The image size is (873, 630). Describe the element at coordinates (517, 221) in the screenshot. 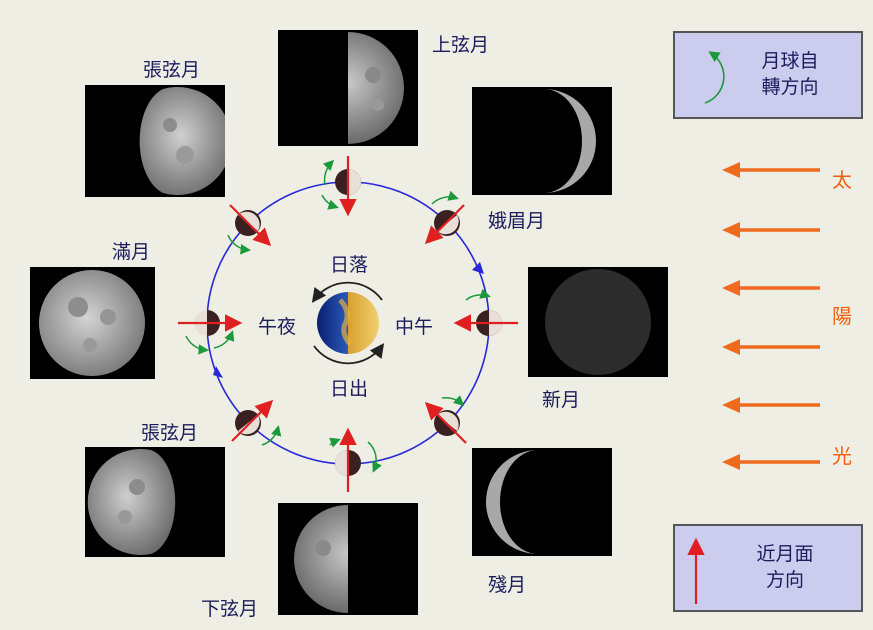

I see `label-waxing-crescent: 娥眉月` at that location.